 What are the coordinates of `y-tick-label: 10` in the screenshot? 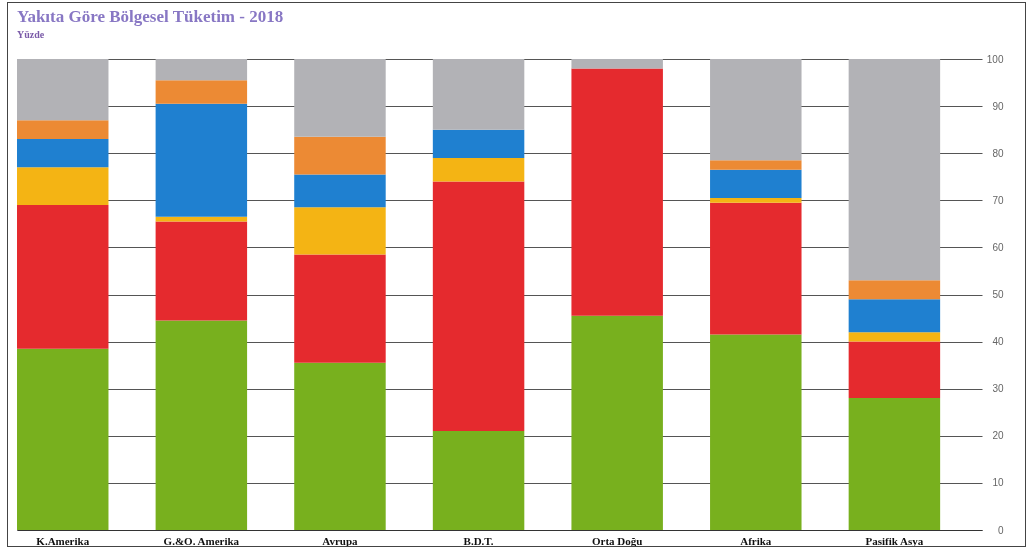 It's located at (998, 483).